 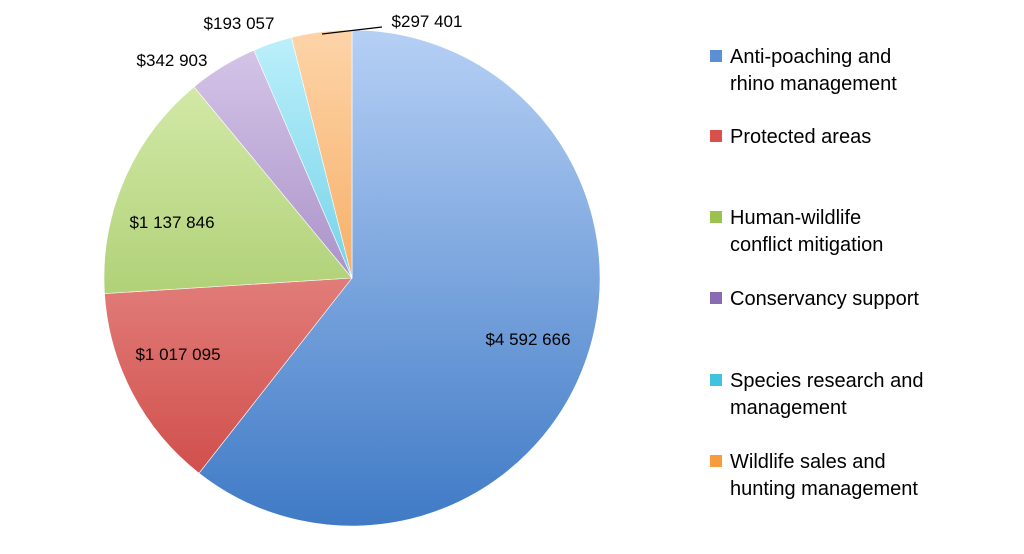 I want to click on legend-swatch-species-research-and-management, so click(x=716, y=380).